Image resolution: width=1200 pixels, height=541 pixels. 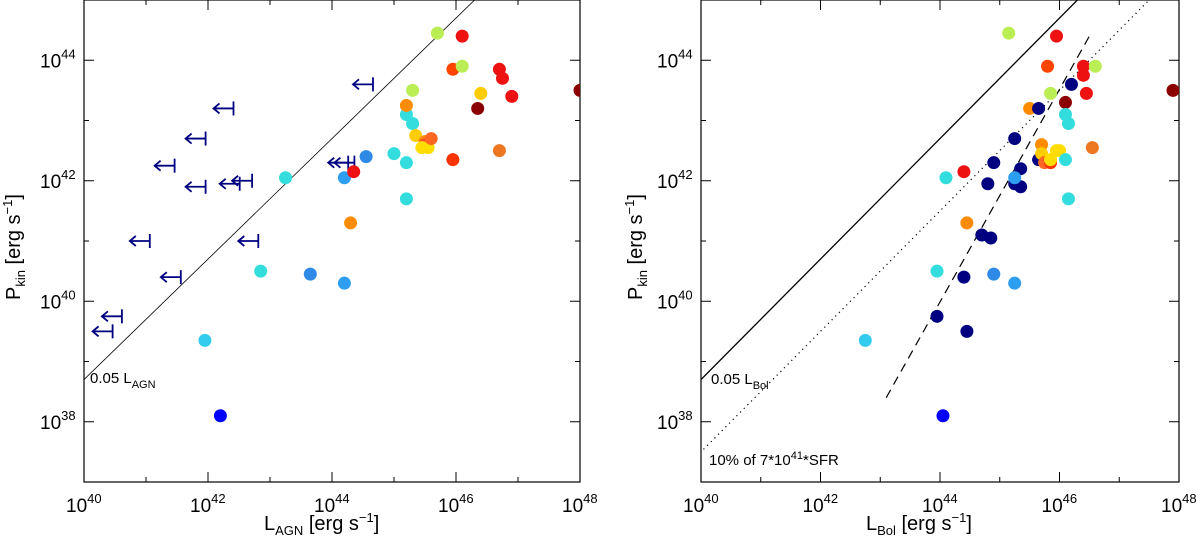 What do you see at coordinates (1060, 504) in the screenshot?
I see `right-x-tick-label: 1046` at bounding box center [1060, 504].